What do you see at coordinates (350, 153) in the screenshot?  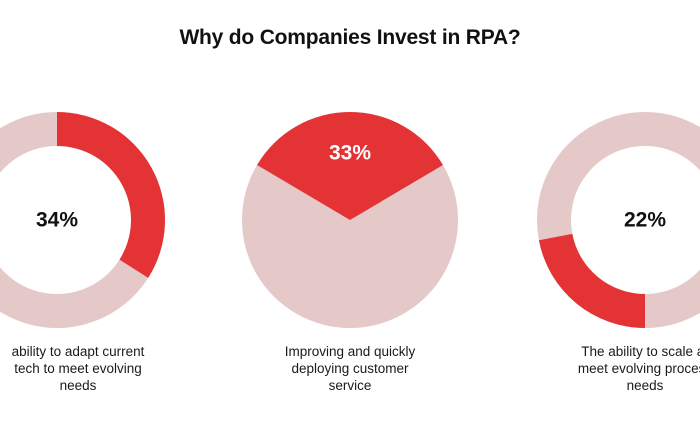 I see `percent-label: 33%` at bounding box center [350, 153].